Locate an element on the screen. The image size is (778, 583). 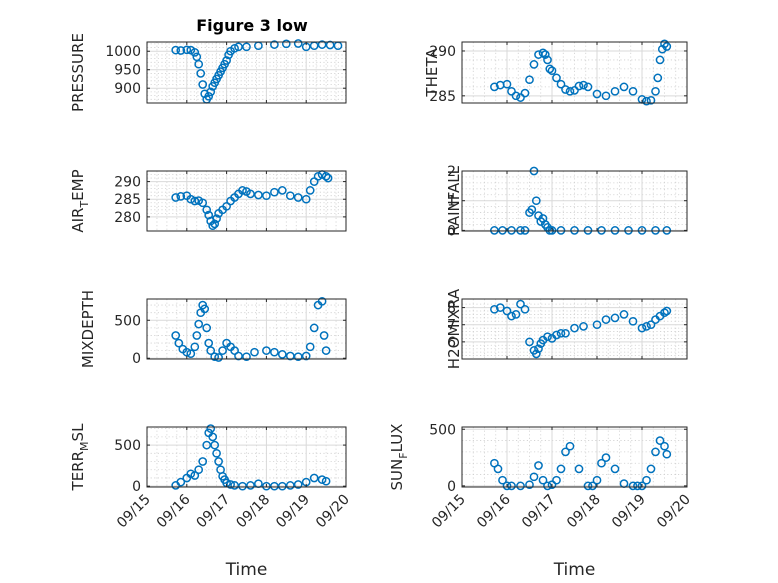
y-tick-label: 1000 is located at coordinates (123, 52).